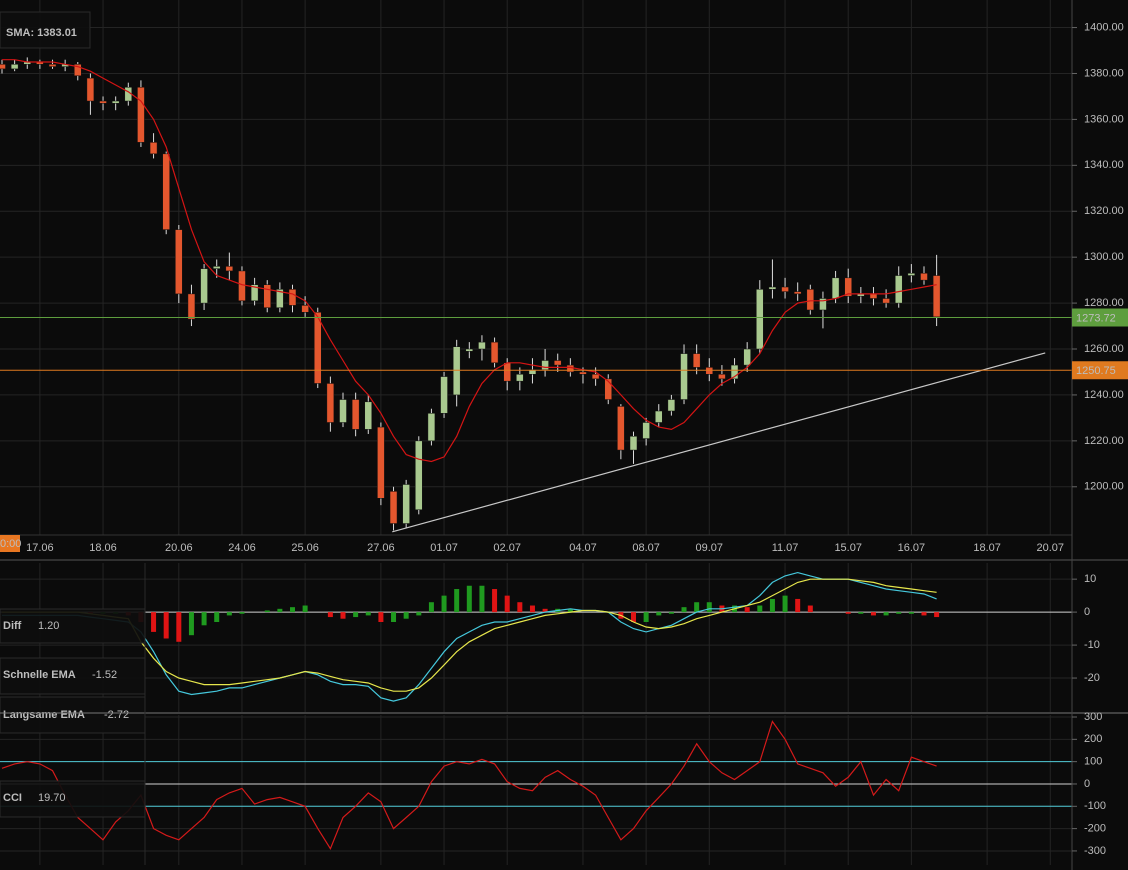  I want to click on price-tag, so click(1100, 370).